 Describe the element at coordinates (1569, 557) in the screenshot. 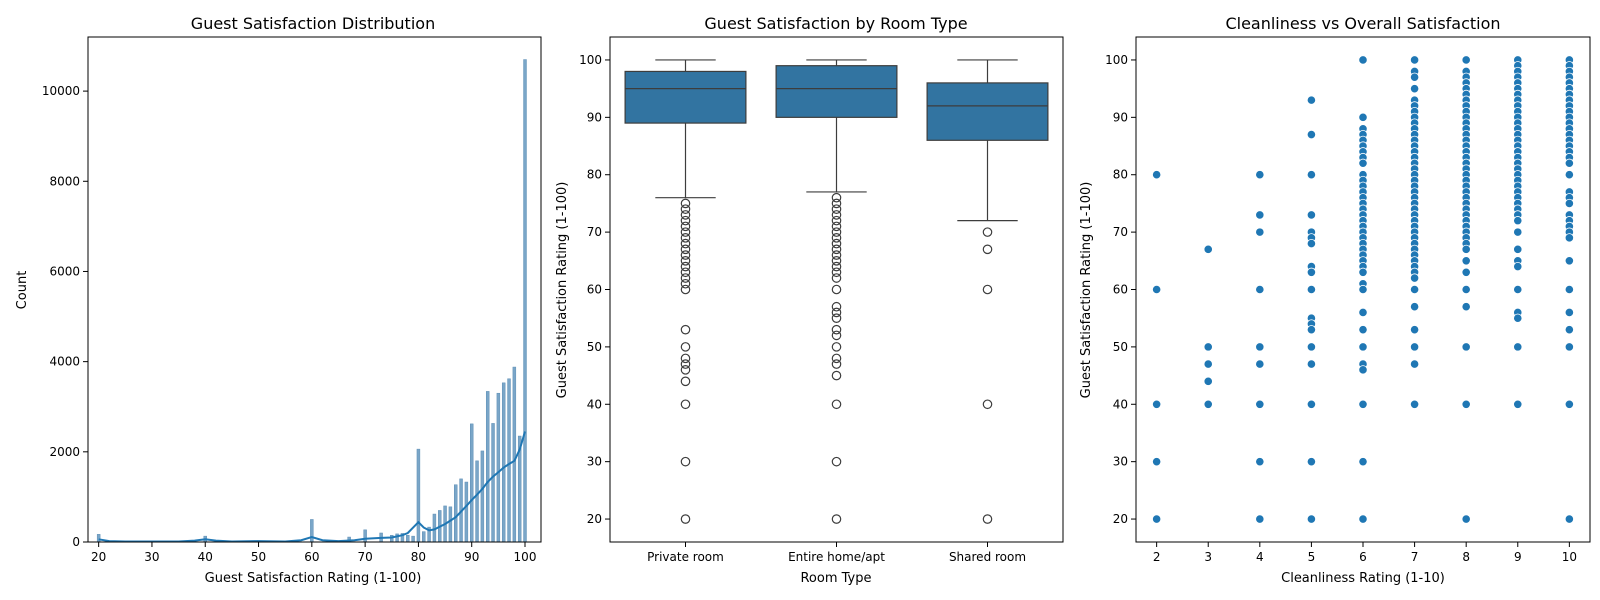

I see `x-tick-label: 10` at that location.